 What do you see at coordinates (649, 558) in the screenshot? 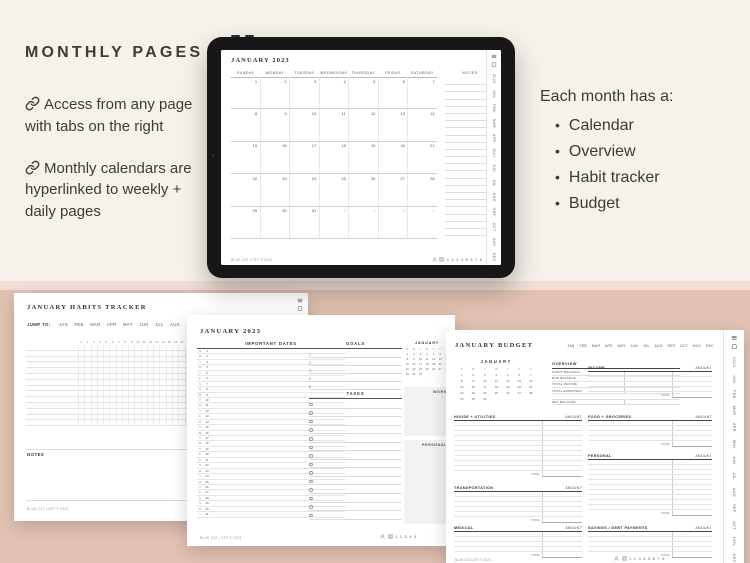
I see `page-number-link: 5` at bounding box center [649, 558].